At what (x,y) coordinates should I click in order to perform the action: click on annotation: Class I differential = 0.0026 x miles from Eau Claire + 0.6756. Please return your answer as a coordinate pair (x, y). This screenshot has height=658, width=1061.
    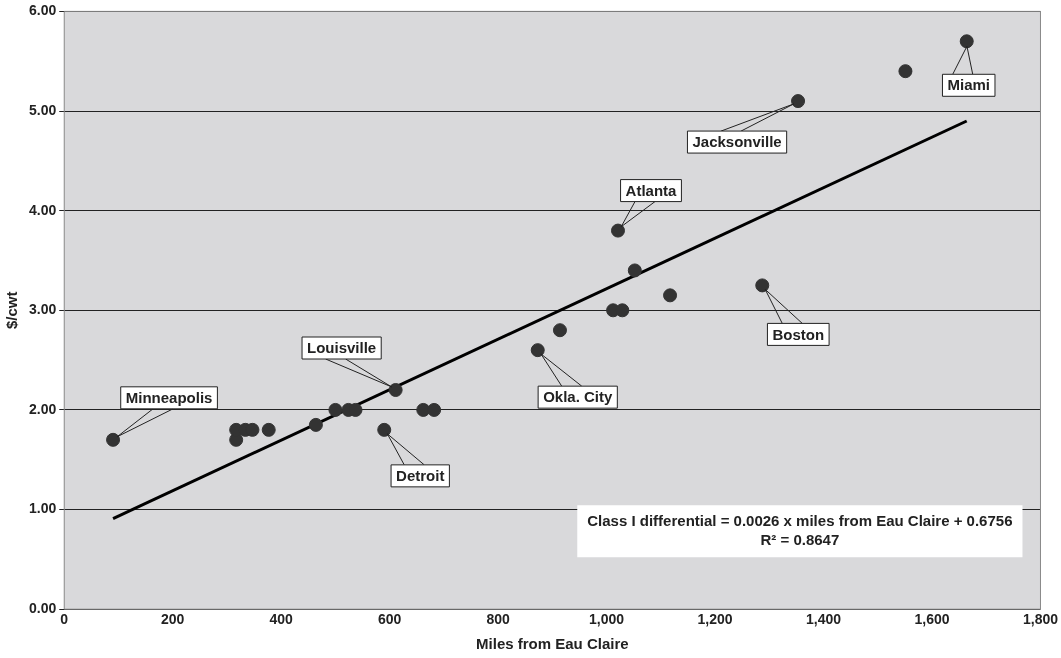
    Looking at the image, I should click on (800, 520).